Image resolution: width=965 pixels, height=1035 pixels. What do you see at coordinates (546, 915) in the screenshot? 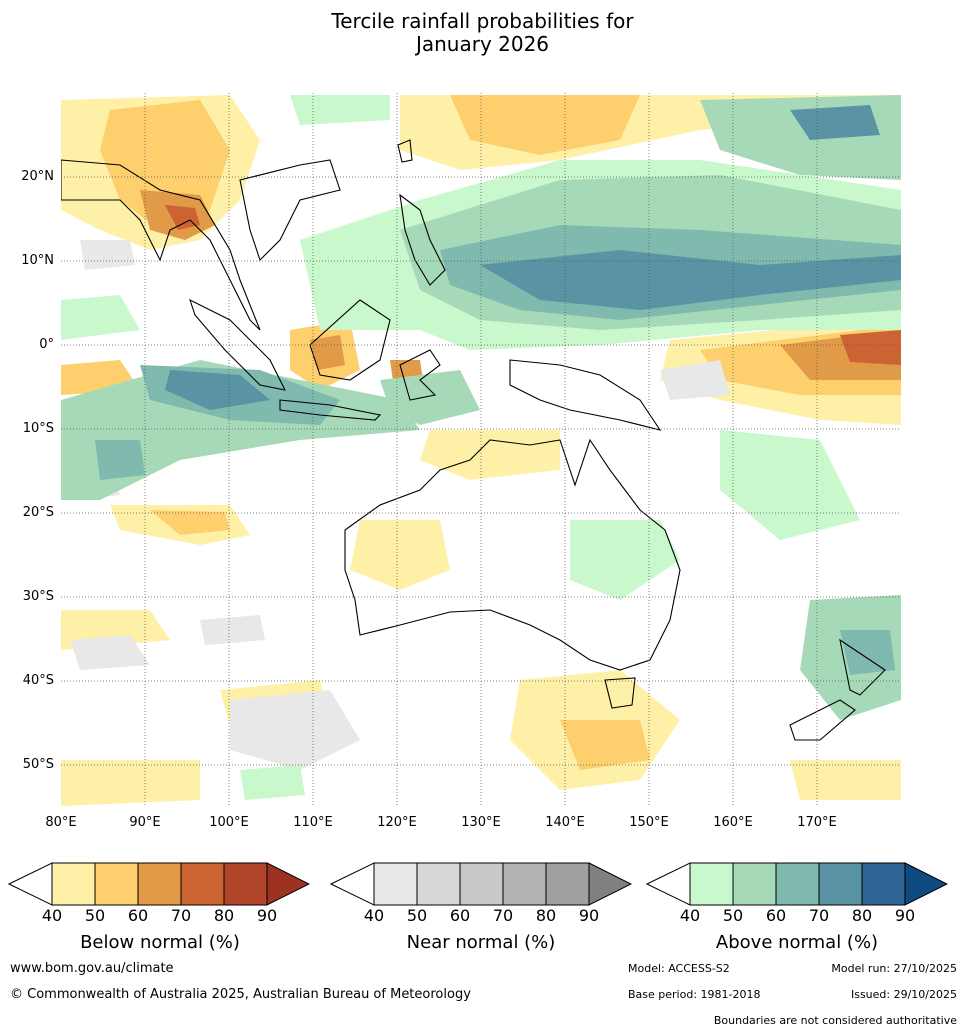
I see `near-tick-80: 80` at bounding box center [546, 915].